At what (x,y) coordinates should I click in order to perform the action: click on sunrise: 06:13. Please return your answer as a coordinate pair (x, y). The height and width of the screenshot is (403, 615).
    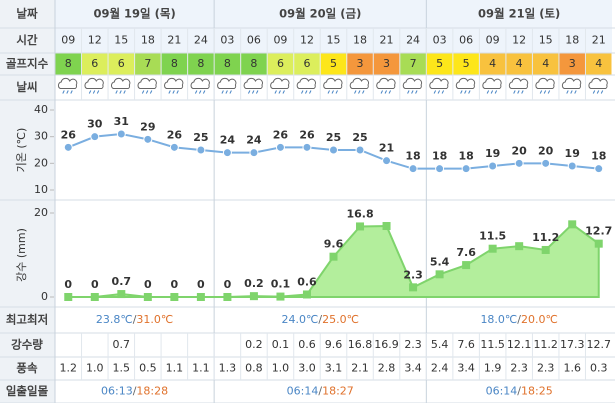
    Looking at the image, I should click on (117, 391).